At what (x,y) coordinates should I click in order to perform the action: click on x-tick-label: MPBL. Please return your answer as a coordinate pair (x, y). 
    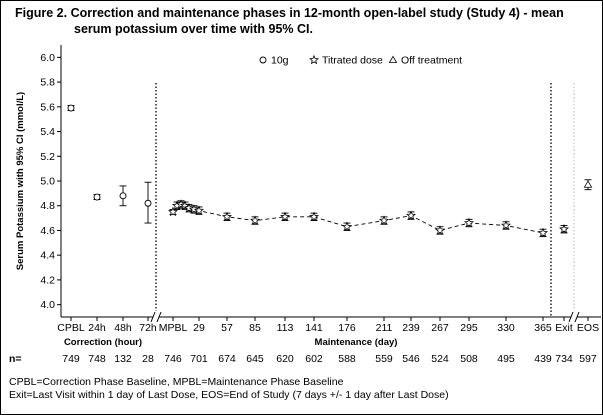
    Looking at the image, I should click on (173, 328).